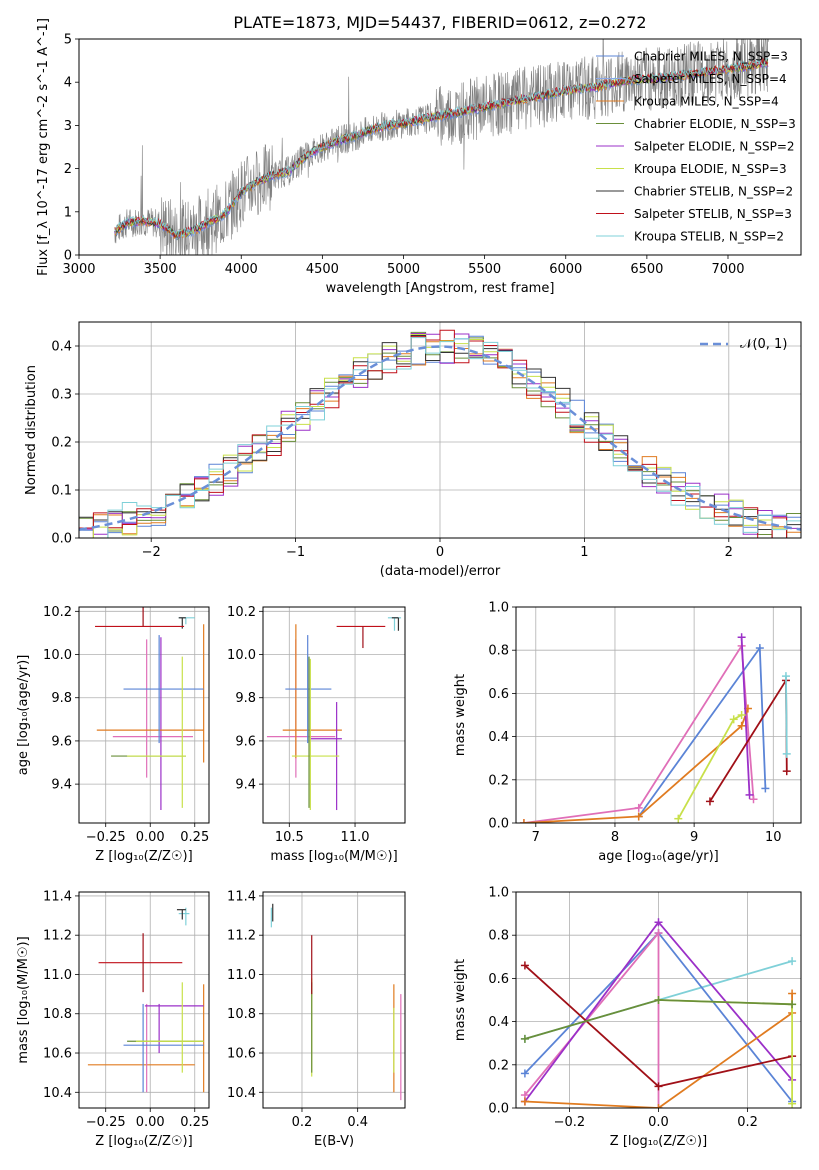  I want to click on x-tick-label: 10.5, so click(289, 837).